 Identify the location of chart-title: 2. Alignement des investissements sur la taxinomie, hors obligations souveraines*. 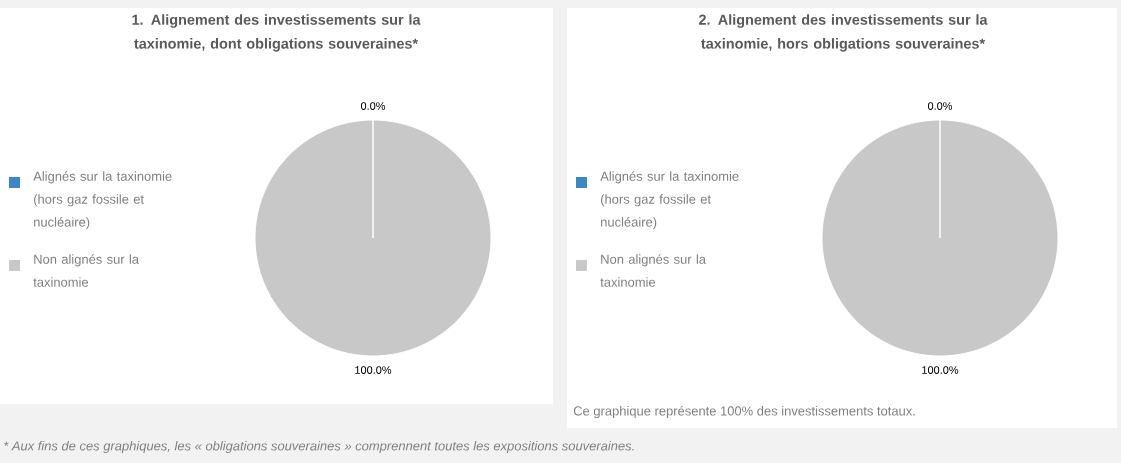
(843, 33).